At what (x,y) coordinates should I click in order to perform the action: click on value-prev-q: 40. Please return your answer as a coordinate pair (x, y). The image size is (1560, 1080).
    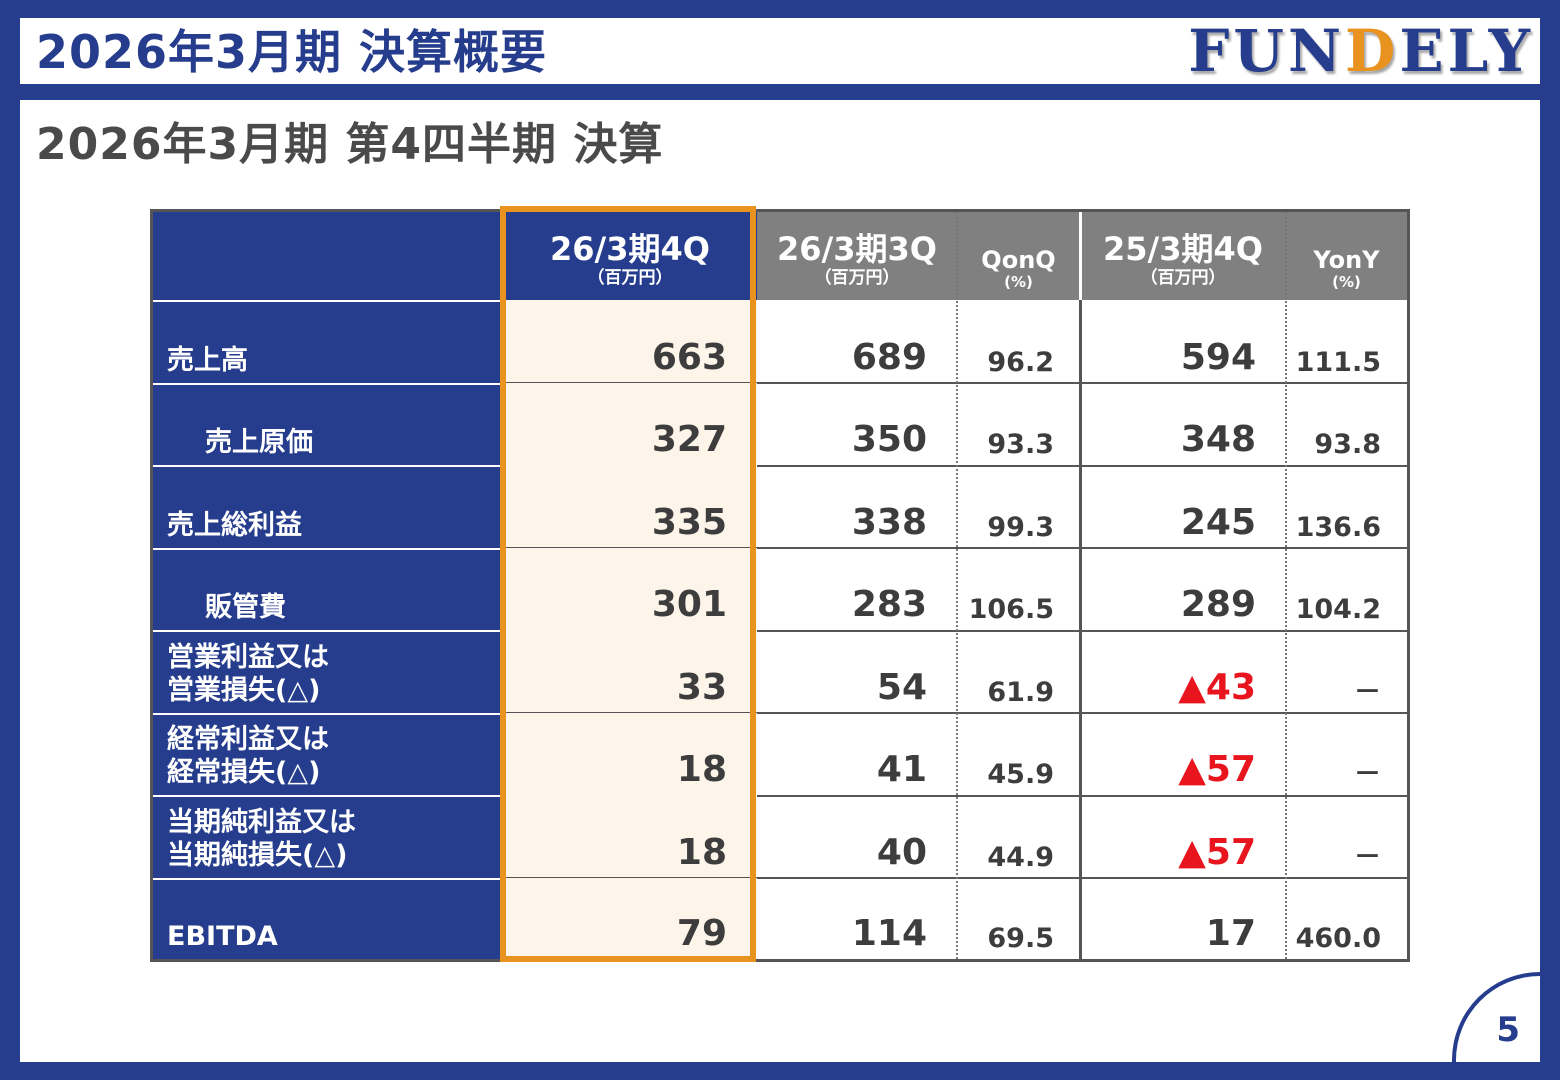
    Looking at the image, I should click on (901, 852).